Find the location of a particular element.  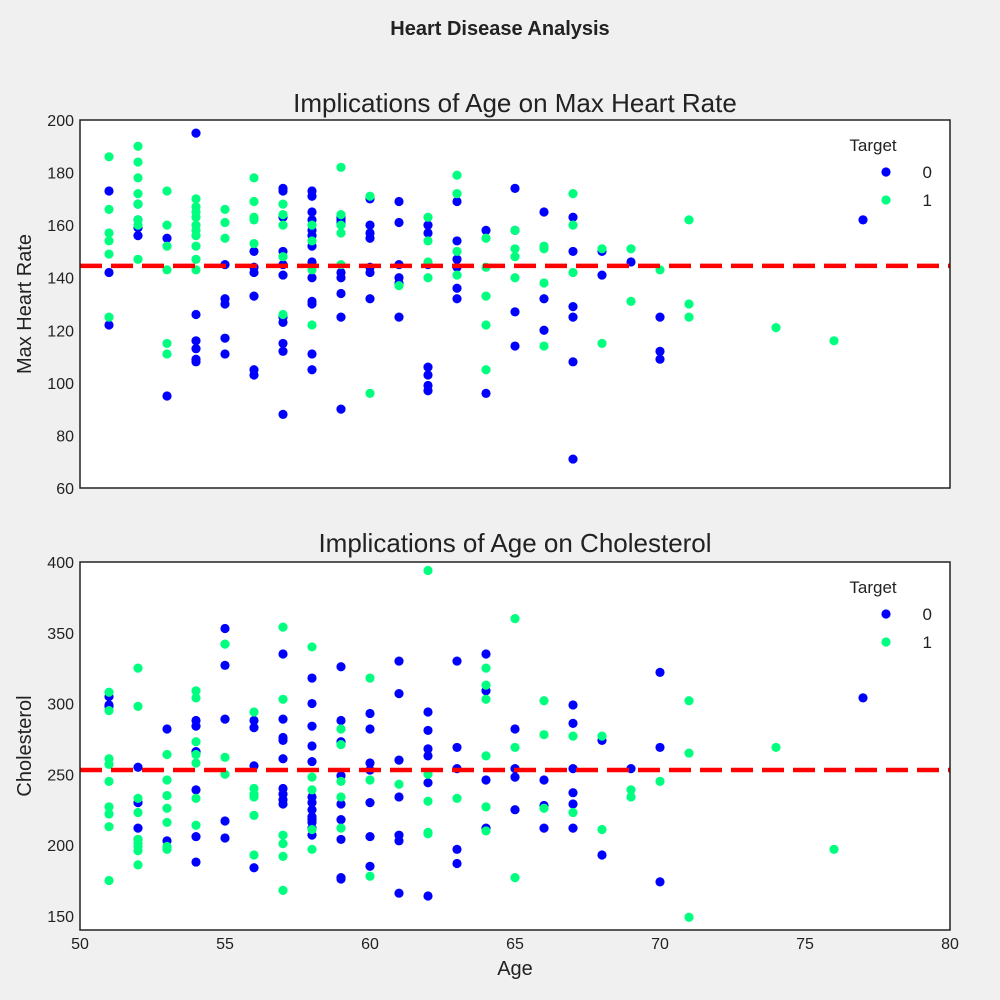

y-tick-label: 60 is located at coordinates (65, 489).